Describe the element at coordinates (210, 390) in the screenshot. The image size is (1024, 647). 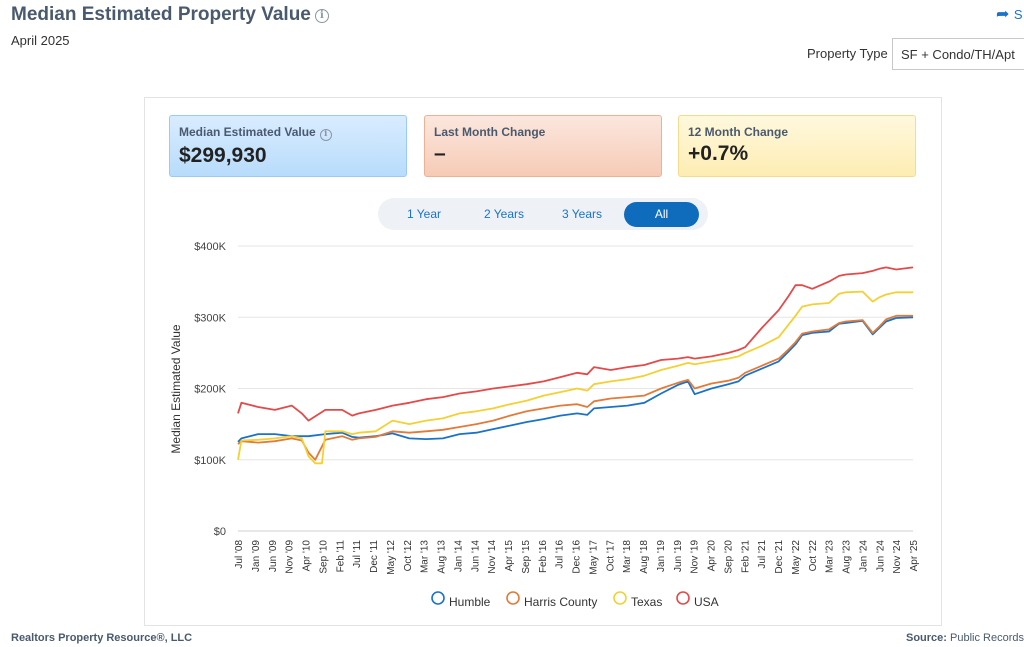
I see `y-tick-label: $200K` at that location.